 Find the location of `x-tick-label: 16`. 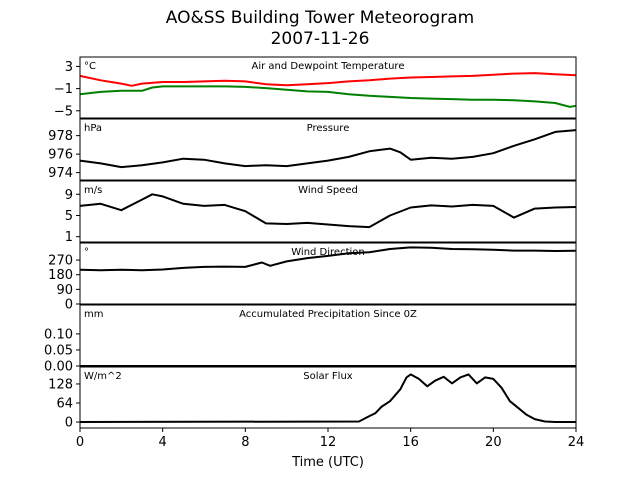

x-tick-label: 16 is located at coordinates (410, 442).